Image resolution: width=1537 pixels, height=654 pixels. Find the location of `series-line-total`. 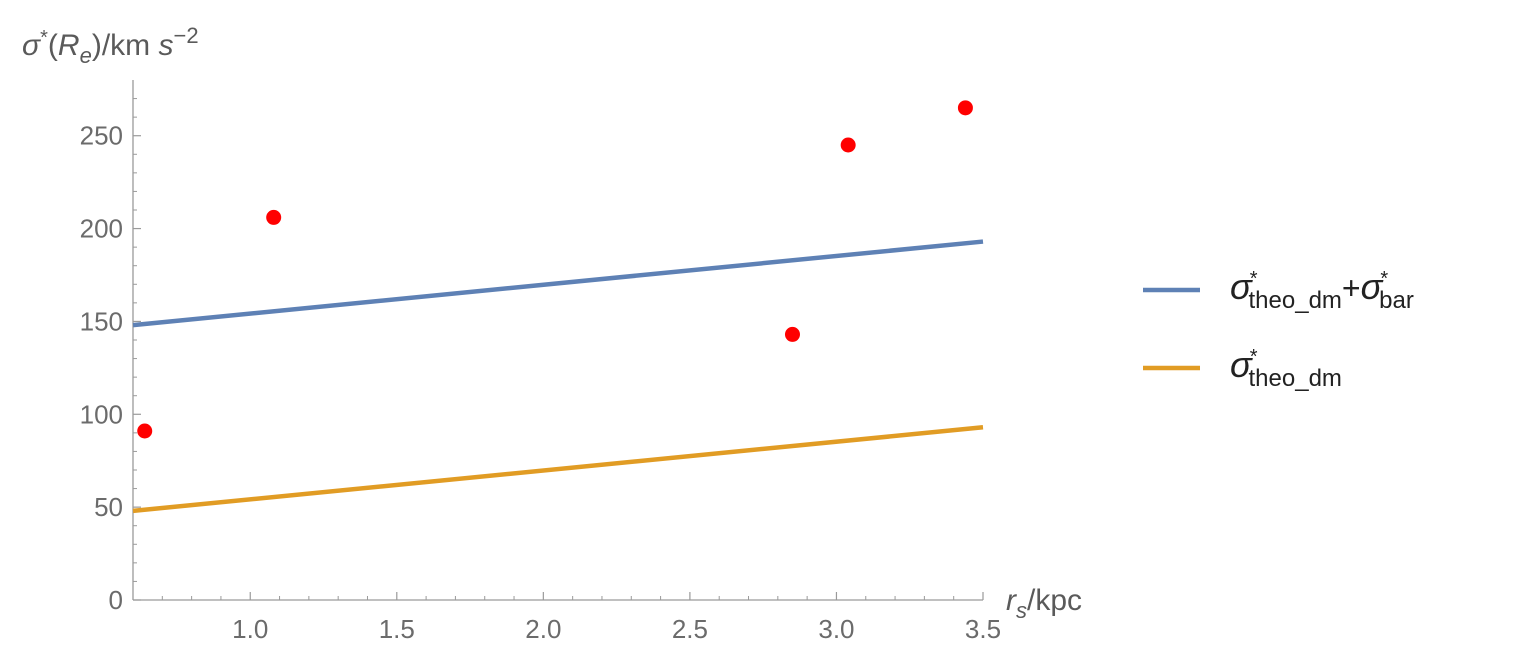

series-line-total is located at coordinates (558, 283).